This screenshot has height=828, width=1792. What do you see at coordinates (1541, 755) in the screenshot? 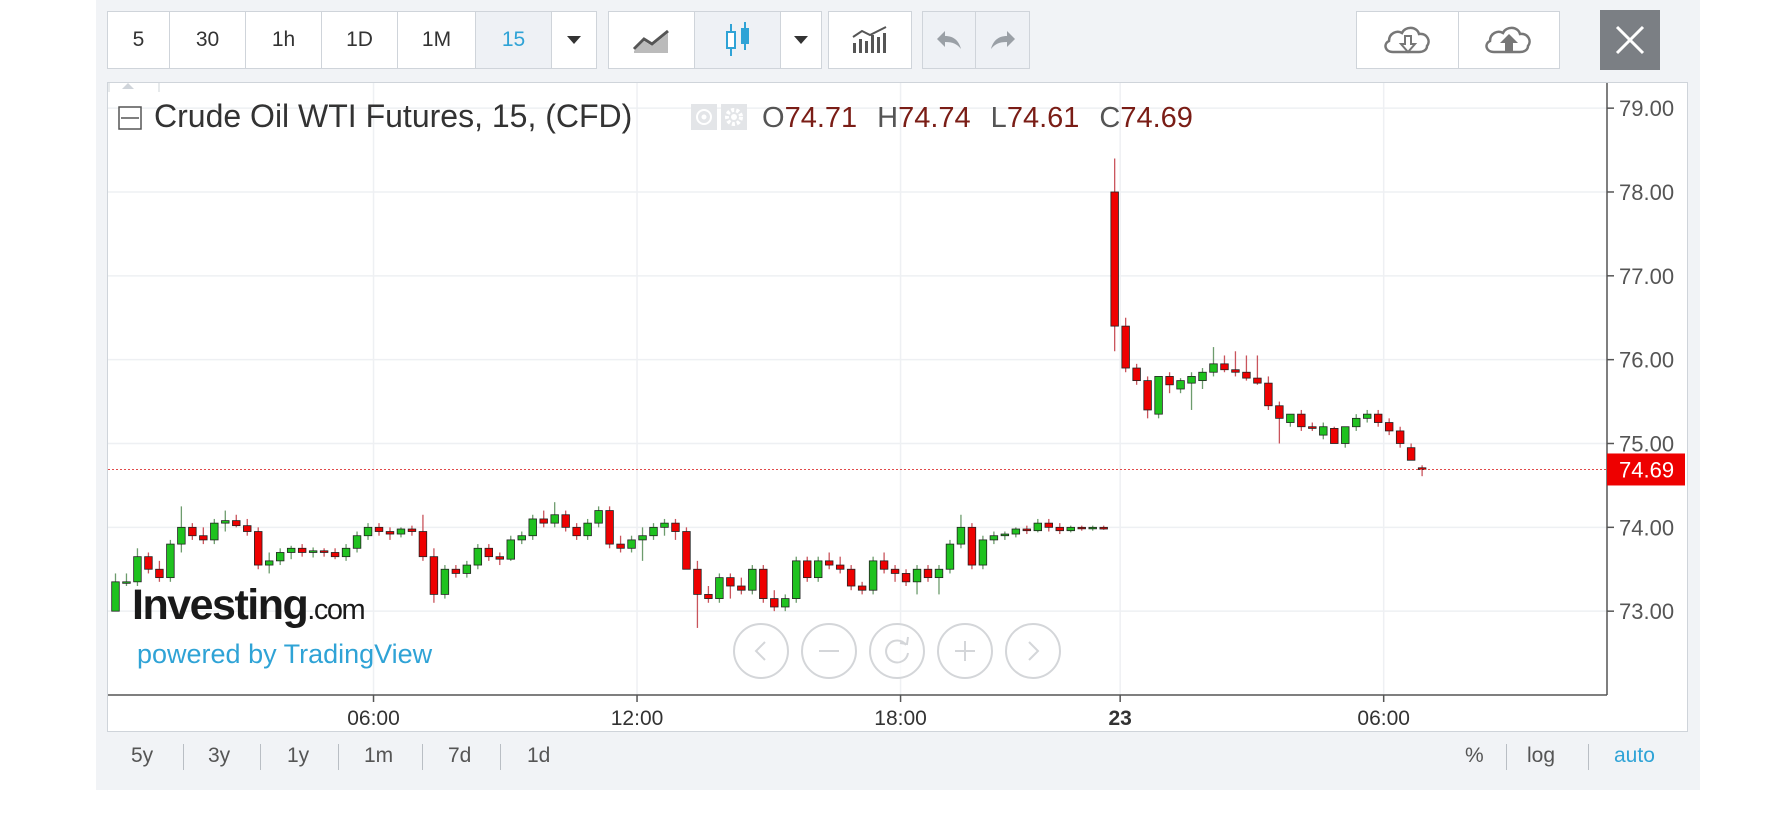
I see `log-scale-button: log` at bounding box center [1541, 755].